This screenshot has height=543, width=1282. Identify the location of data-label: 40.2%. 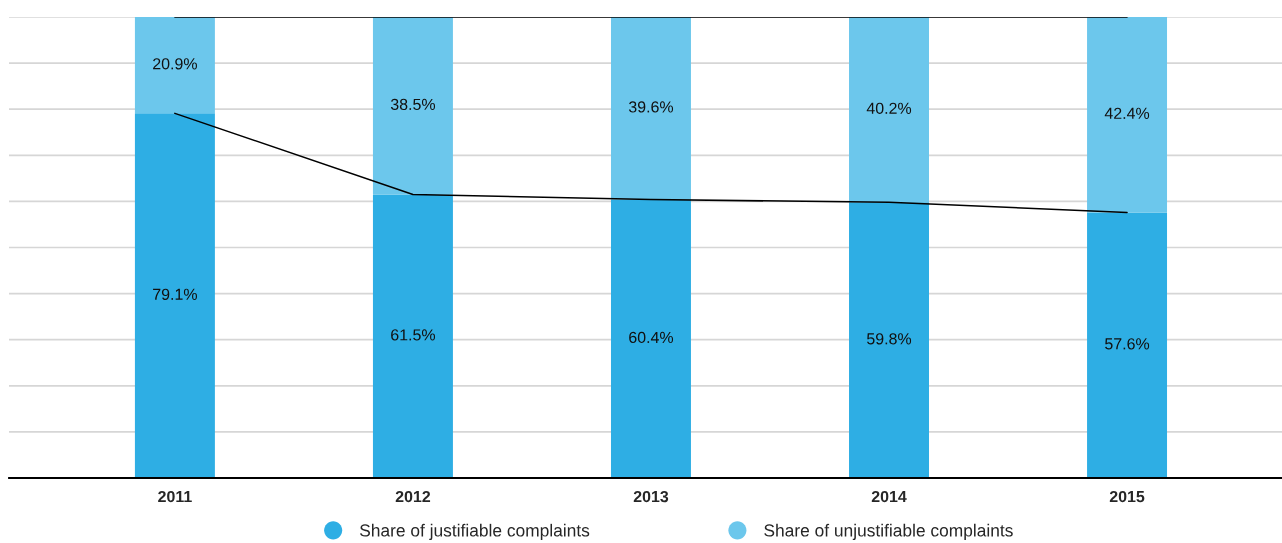
(889, 108).